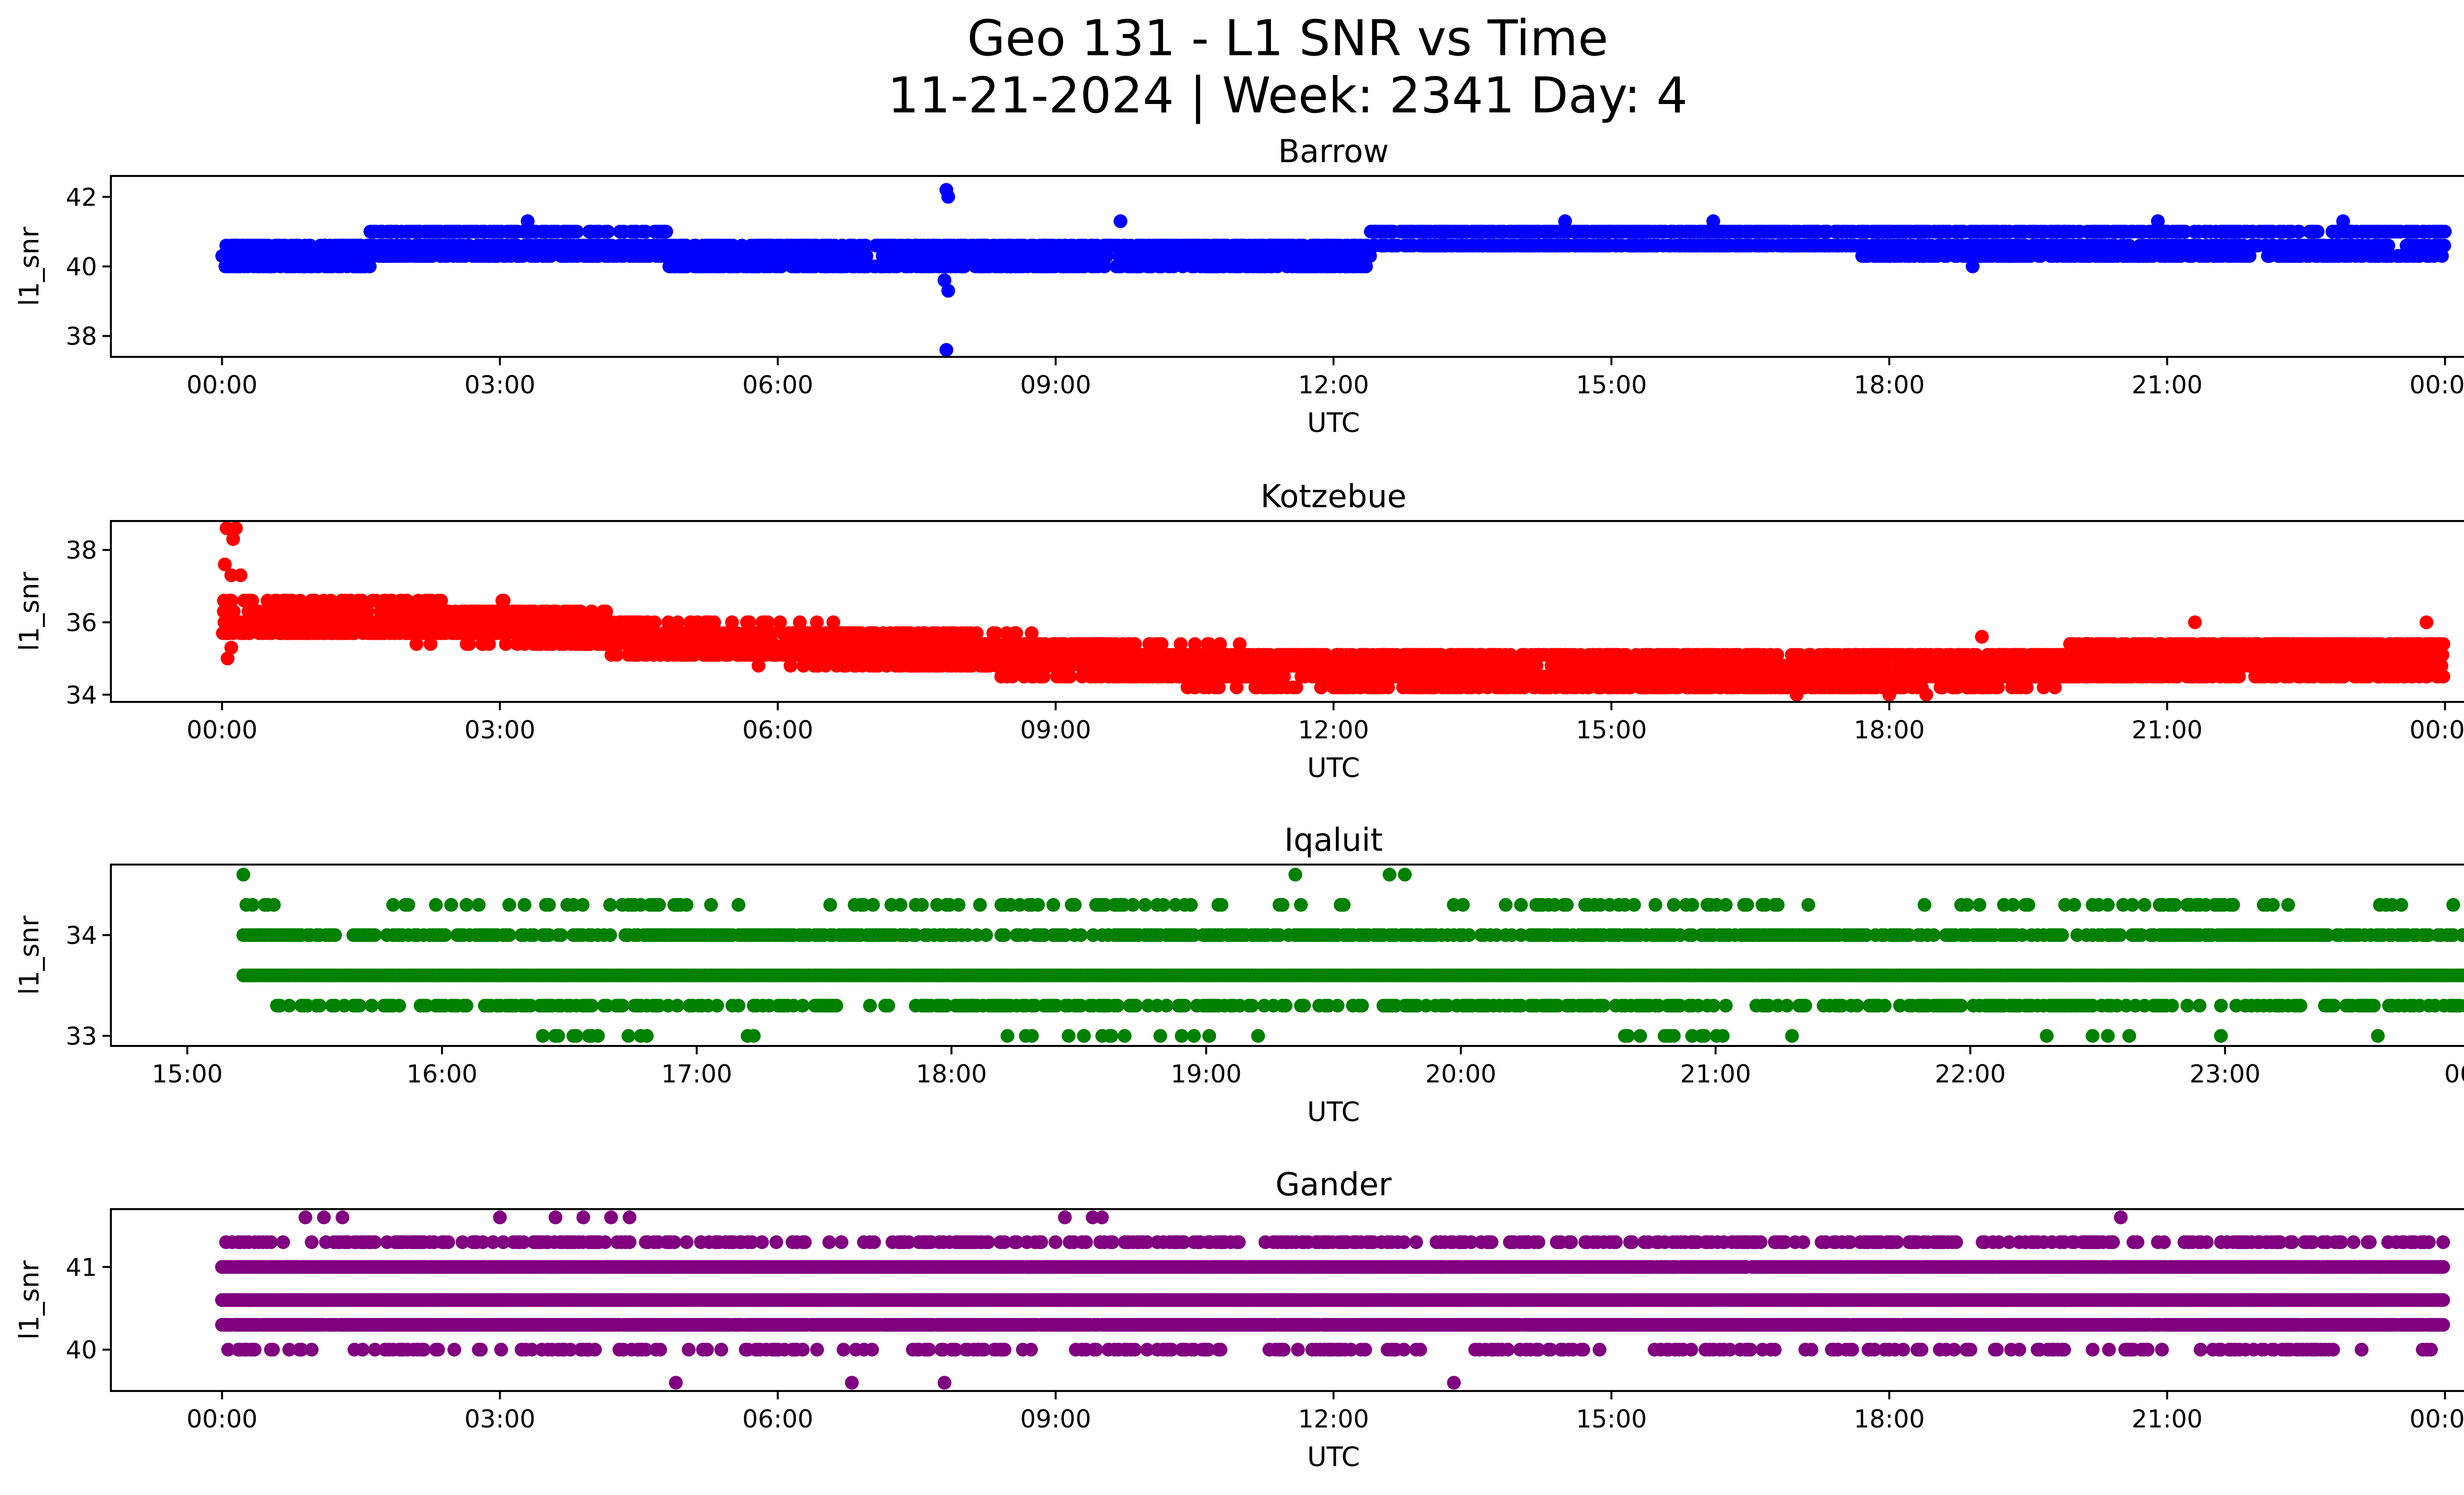 Image resolution: width=2464 pixels, height=1495 pixels. Describe the element at coordinates (221, 385) in the screenshot. I see `x-tick-label: 00:00` at that location.